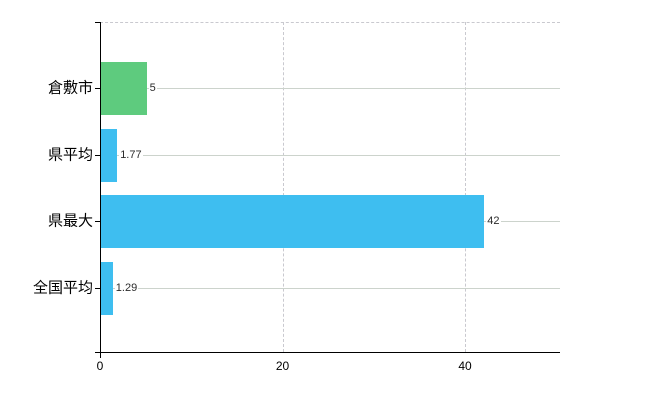  What do you see at coordinates (62, 287) in the screenshot?
I see `category-label: 全国平均` at bounding box center [62, 287].